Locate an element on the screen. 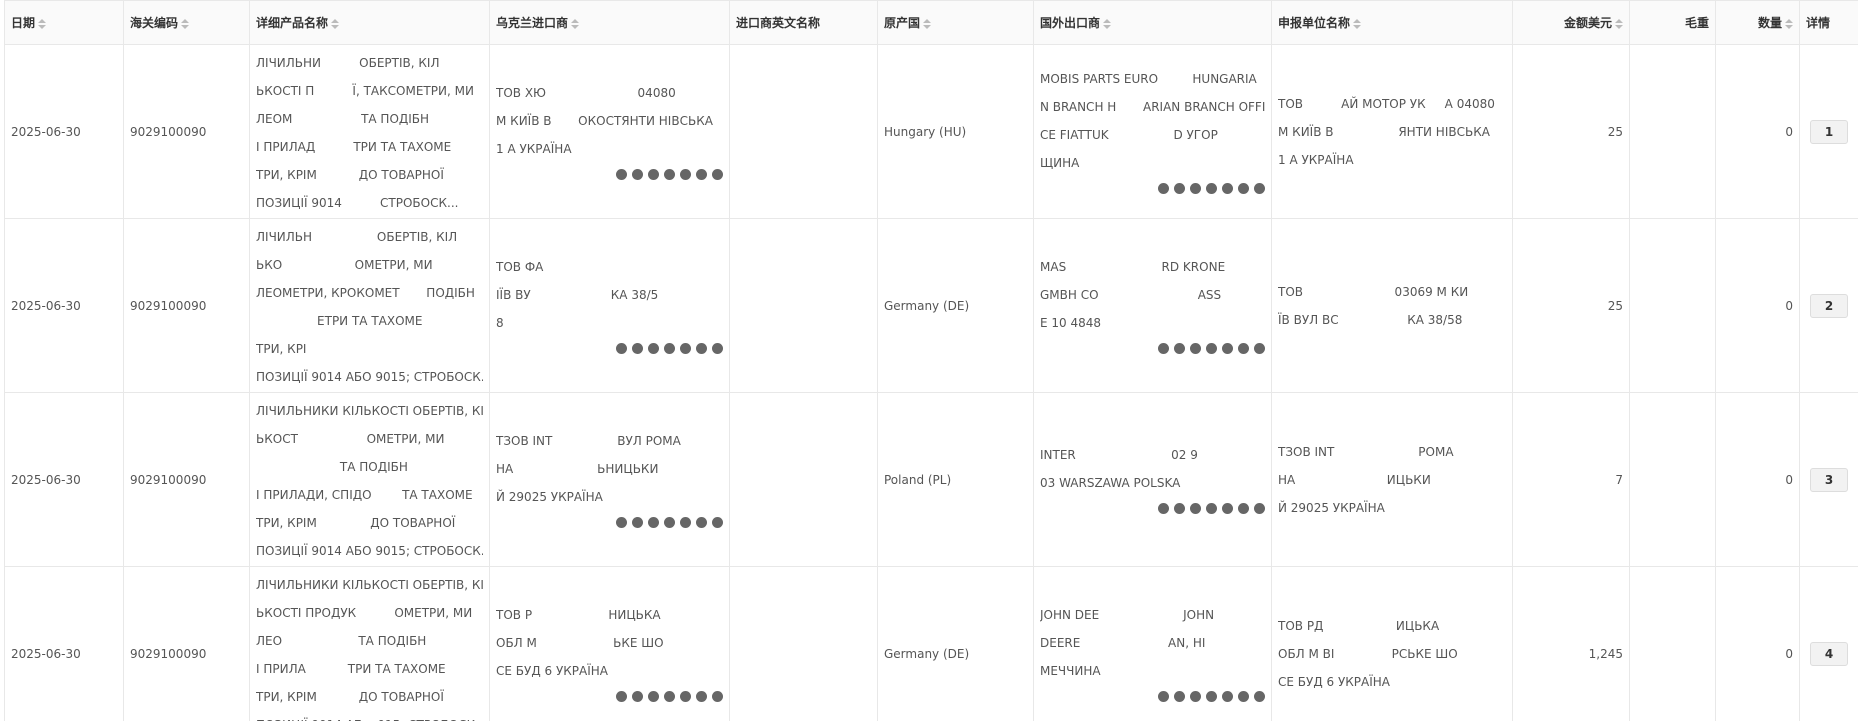  cell-line: ТРИ, КРІ is located at coordinates (281, 349).